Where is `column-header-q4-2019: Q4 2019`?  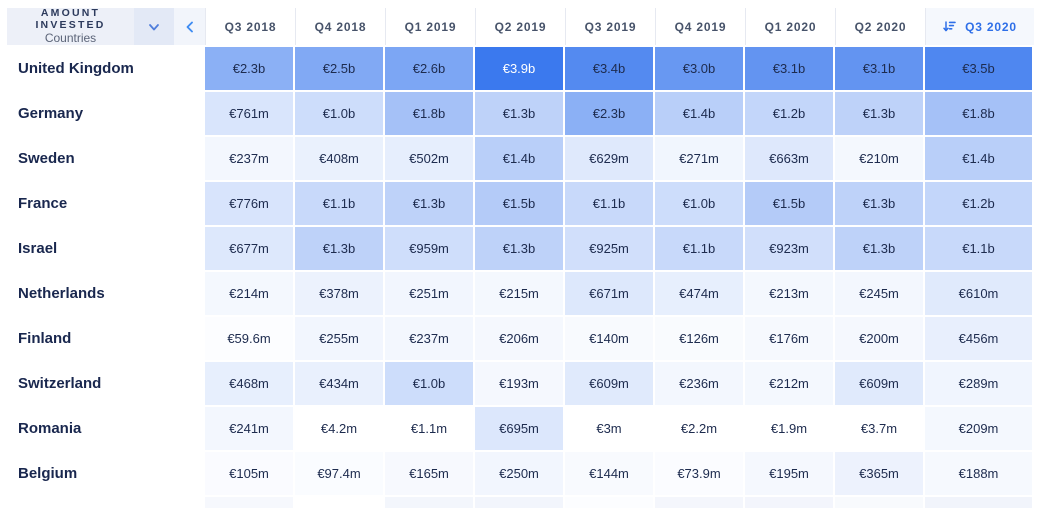 column-header-q4-2019: Q4 2019 is located at coordinates (700, 26).